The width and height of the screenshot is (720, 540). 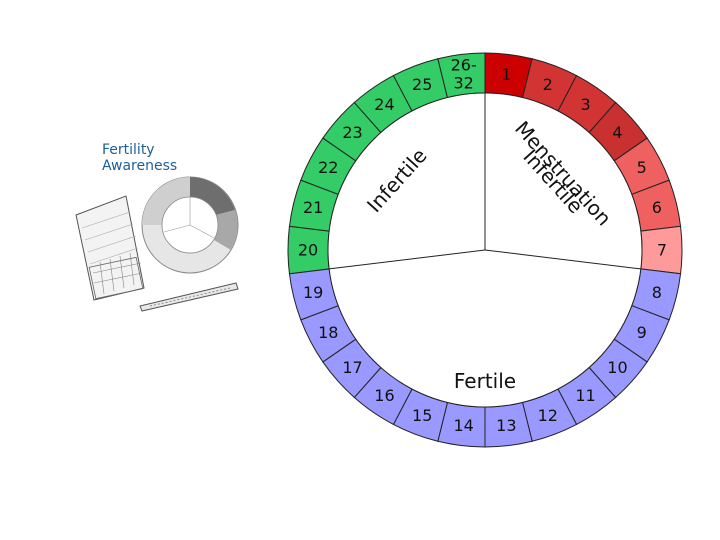 I want to click on chart-paper-icon, so click(x=110, y=248).